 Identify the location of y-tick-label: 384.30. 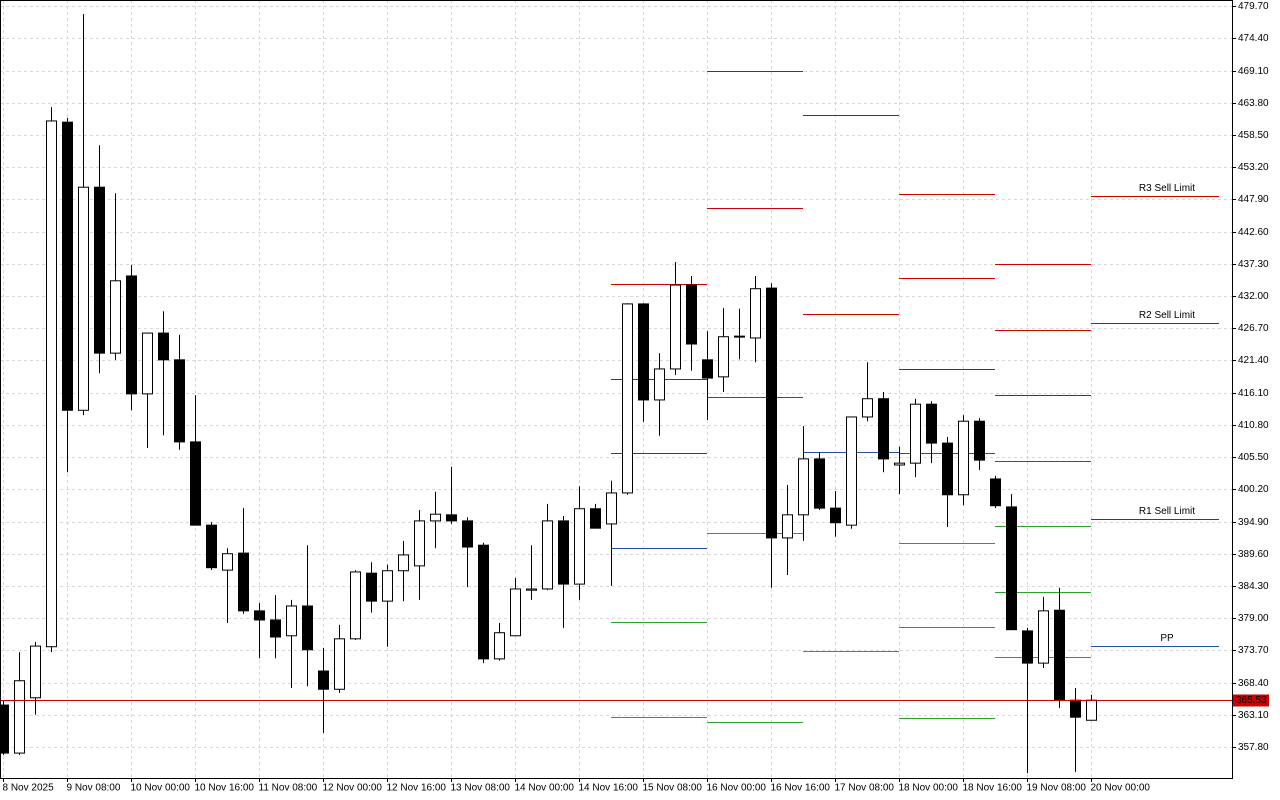
(1253, 586).